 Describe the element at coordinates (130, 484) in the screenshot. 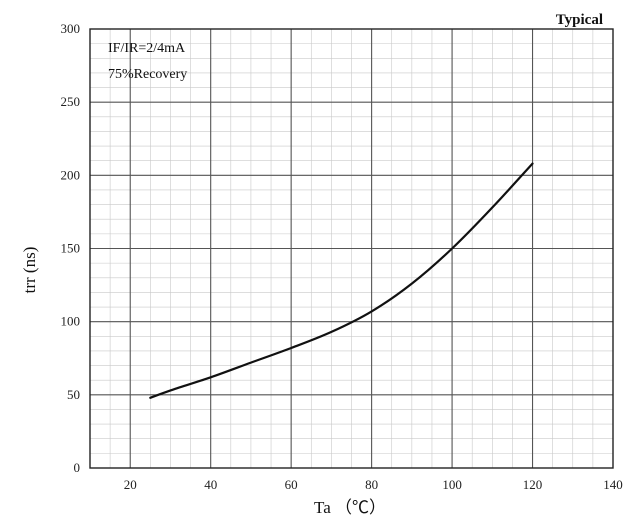

I see `x-tick-label: 20` at that location.